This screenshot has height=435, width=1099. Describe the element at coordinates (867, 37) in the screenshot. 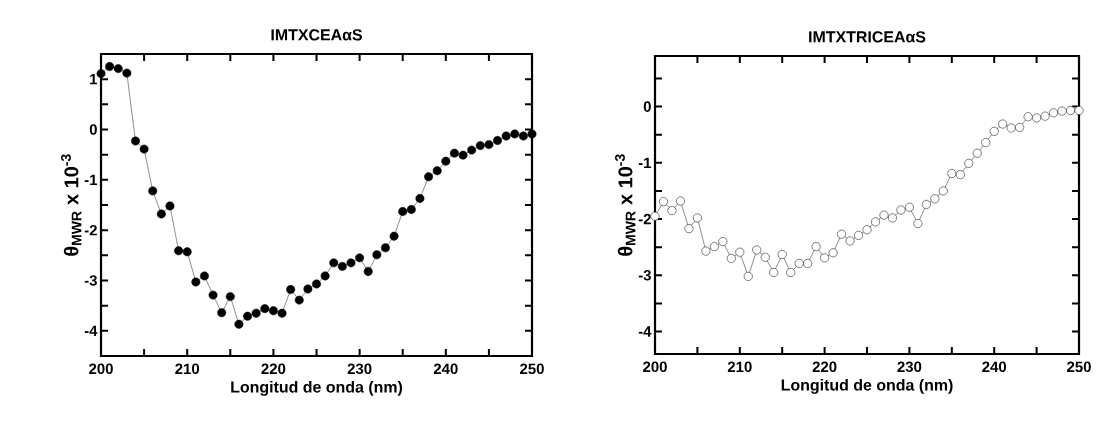

I see `chart-title: IMTXTRICEAαS` at that location.